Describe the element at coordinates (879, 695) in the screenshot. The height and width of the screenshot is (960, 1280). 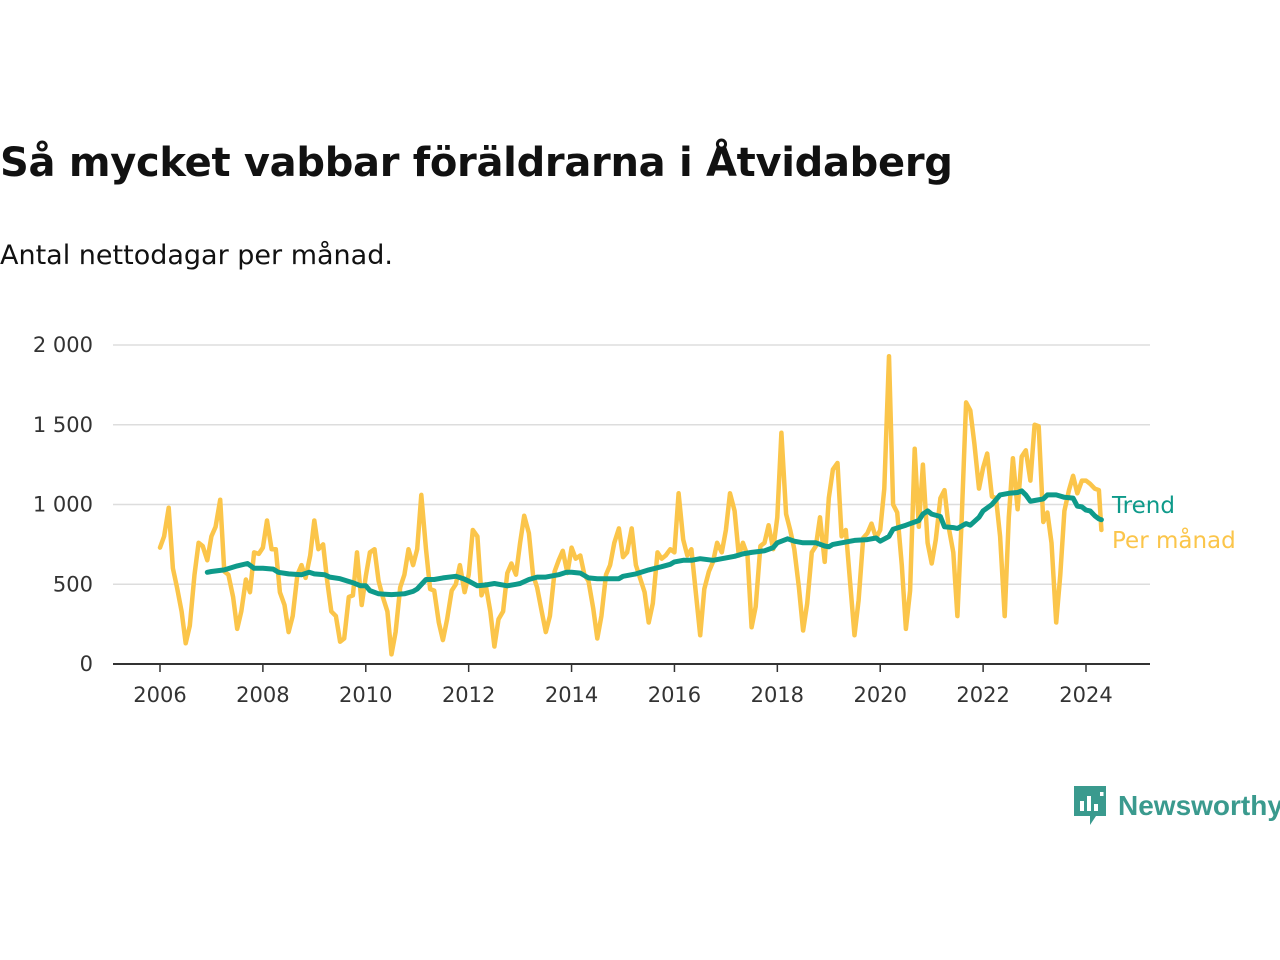
I see `x-tick-label: 2020` at that location.